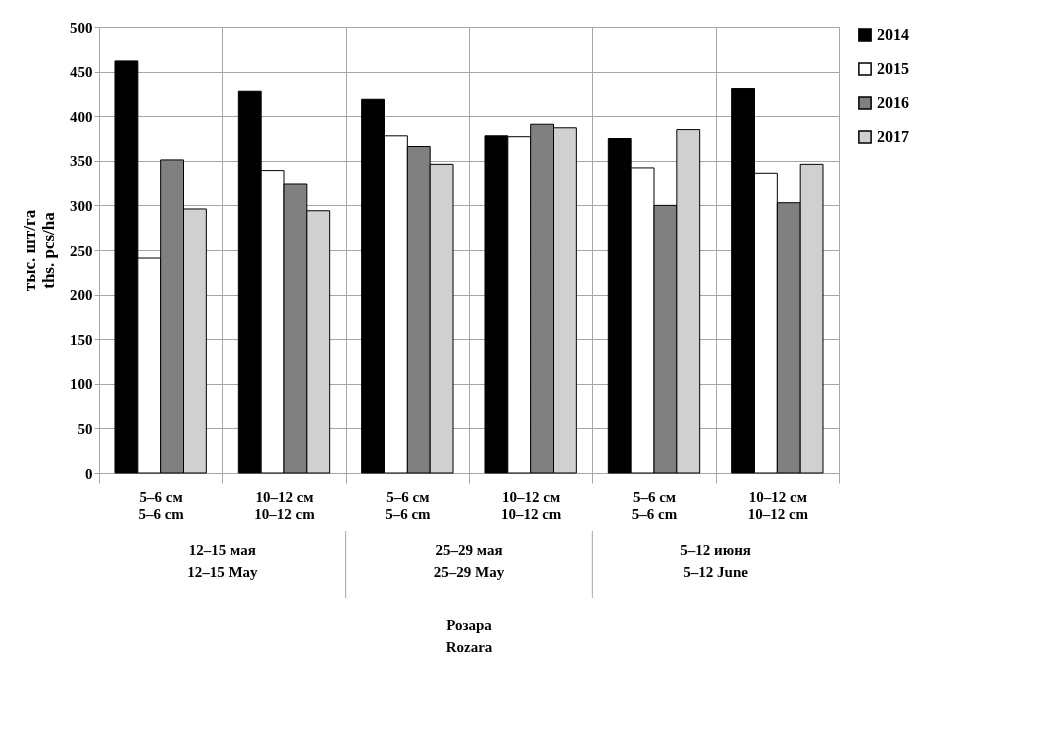 The height and width of the screenshot is (745, 1049). I want to click on y-axis-title: тыс. шт/га ths. pcs/ha, so click(39, 250).